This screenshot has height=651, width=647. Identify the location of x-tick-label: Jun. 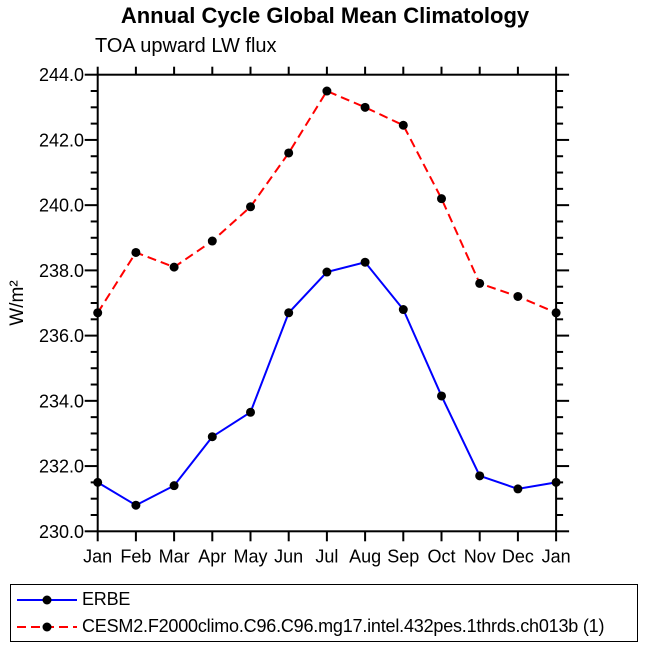
(288, 556).